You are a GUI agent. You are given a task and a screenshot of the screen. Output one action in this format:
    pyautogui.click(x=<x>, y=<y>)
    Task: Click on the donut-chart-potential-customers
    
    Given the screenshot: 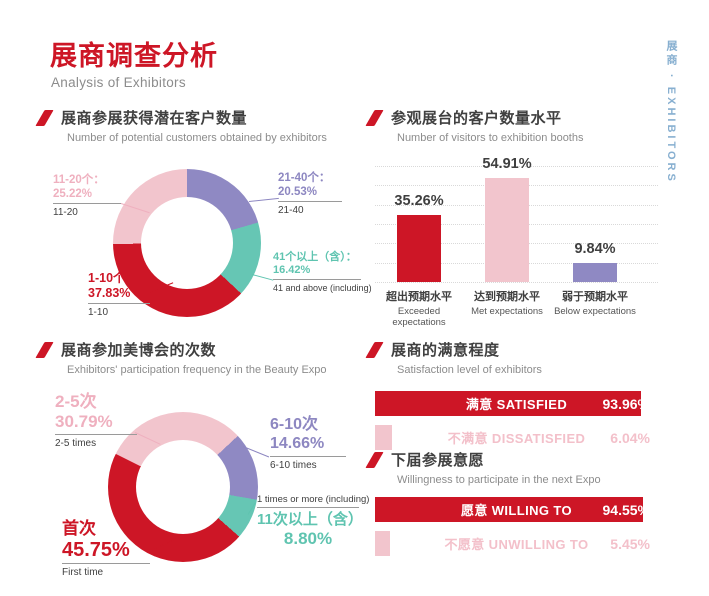 What is the action you would take?
    pyautogui.click(x=187, y=243)
    